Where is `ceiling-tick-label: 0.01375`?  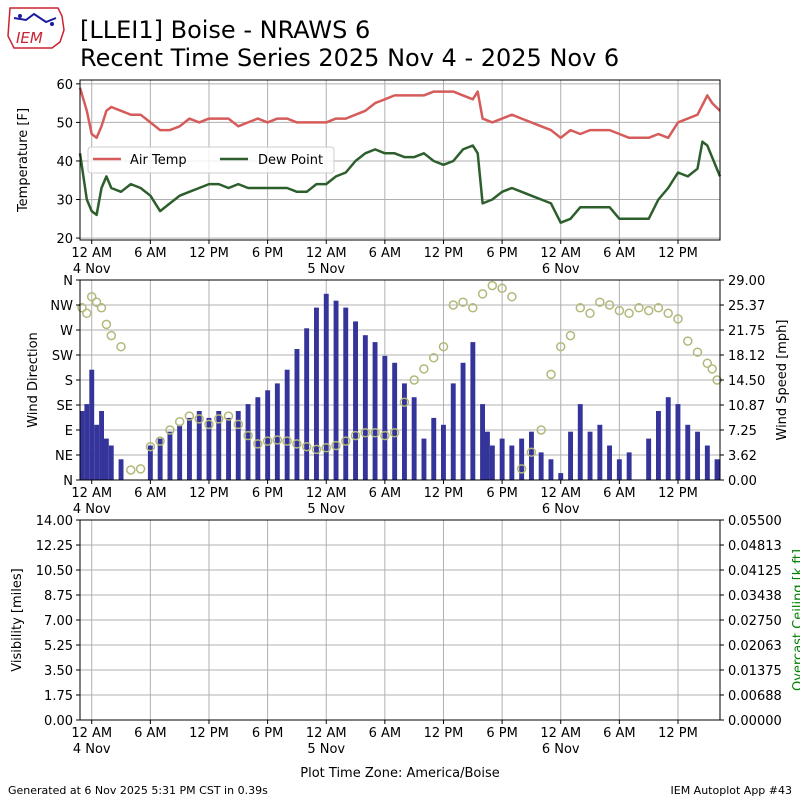
ceiling-tick-label: 0.01375 is located at coordinates (755, 671).